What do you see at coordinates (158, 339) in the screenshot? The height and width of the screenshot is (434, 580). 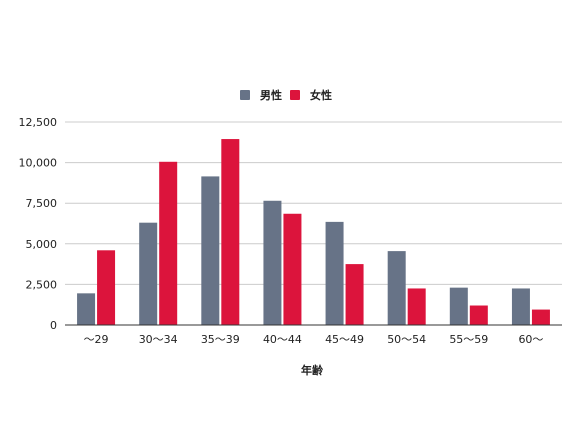 I see `x-tick-label: 30〜34` at bounding box center [158, 339].